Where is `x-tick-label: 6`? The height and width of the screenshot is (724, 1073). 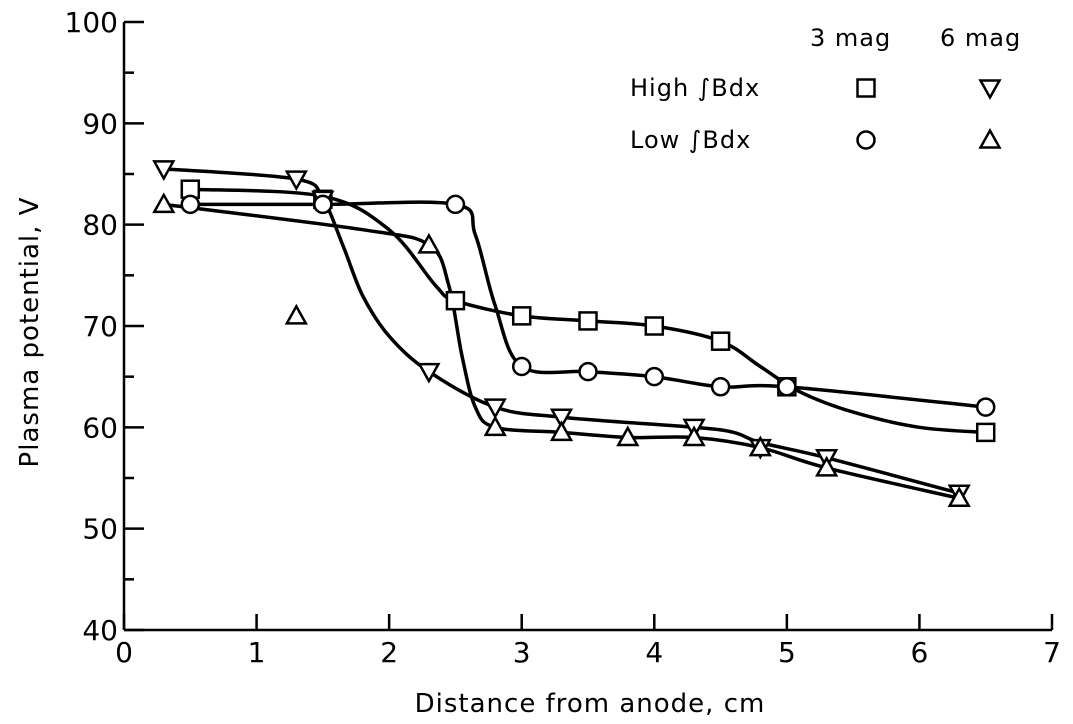 x-tick-label: 6 is located at coordinates (920, 652).